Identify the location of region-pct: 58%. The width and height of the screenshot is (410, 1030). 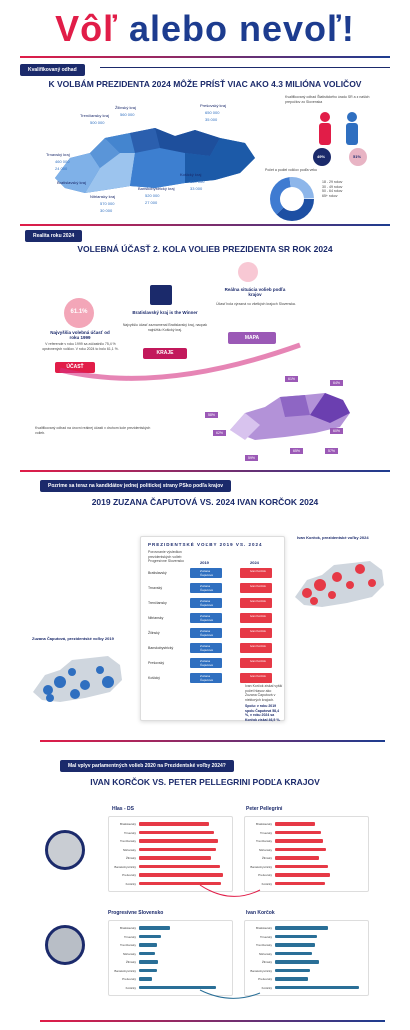
(212, 415).